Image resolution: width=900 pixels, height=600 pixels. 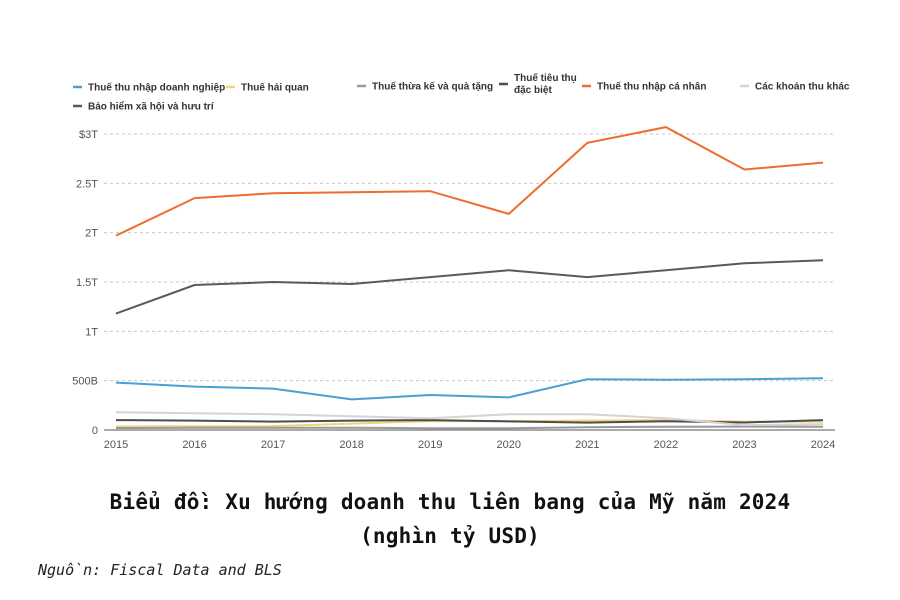 I want to click on legend-label: Thuế thu nhập doanh nghiệp, so click(x=156, y=88).